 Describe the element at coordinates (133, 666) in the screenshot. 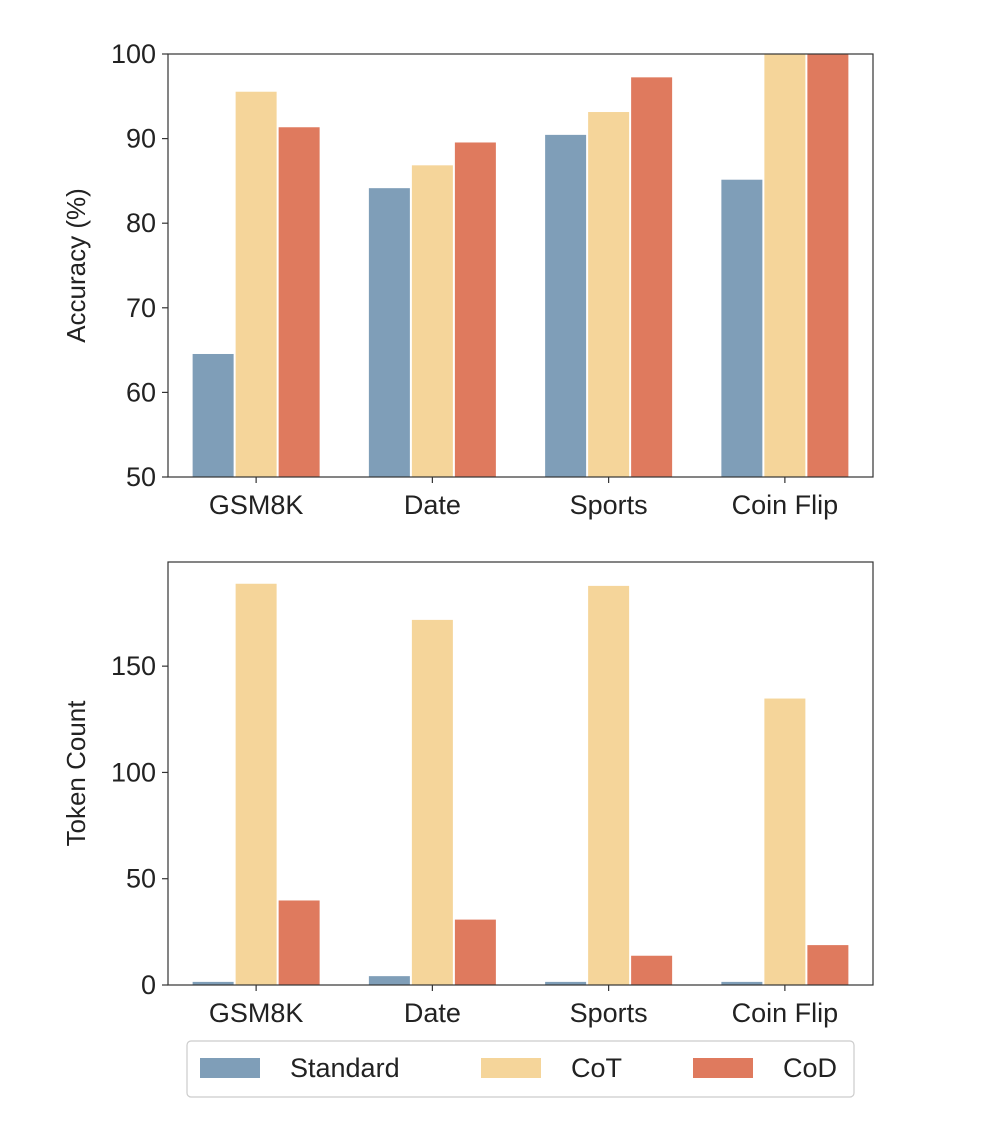

I see `y-tick-label: 150` at that location.